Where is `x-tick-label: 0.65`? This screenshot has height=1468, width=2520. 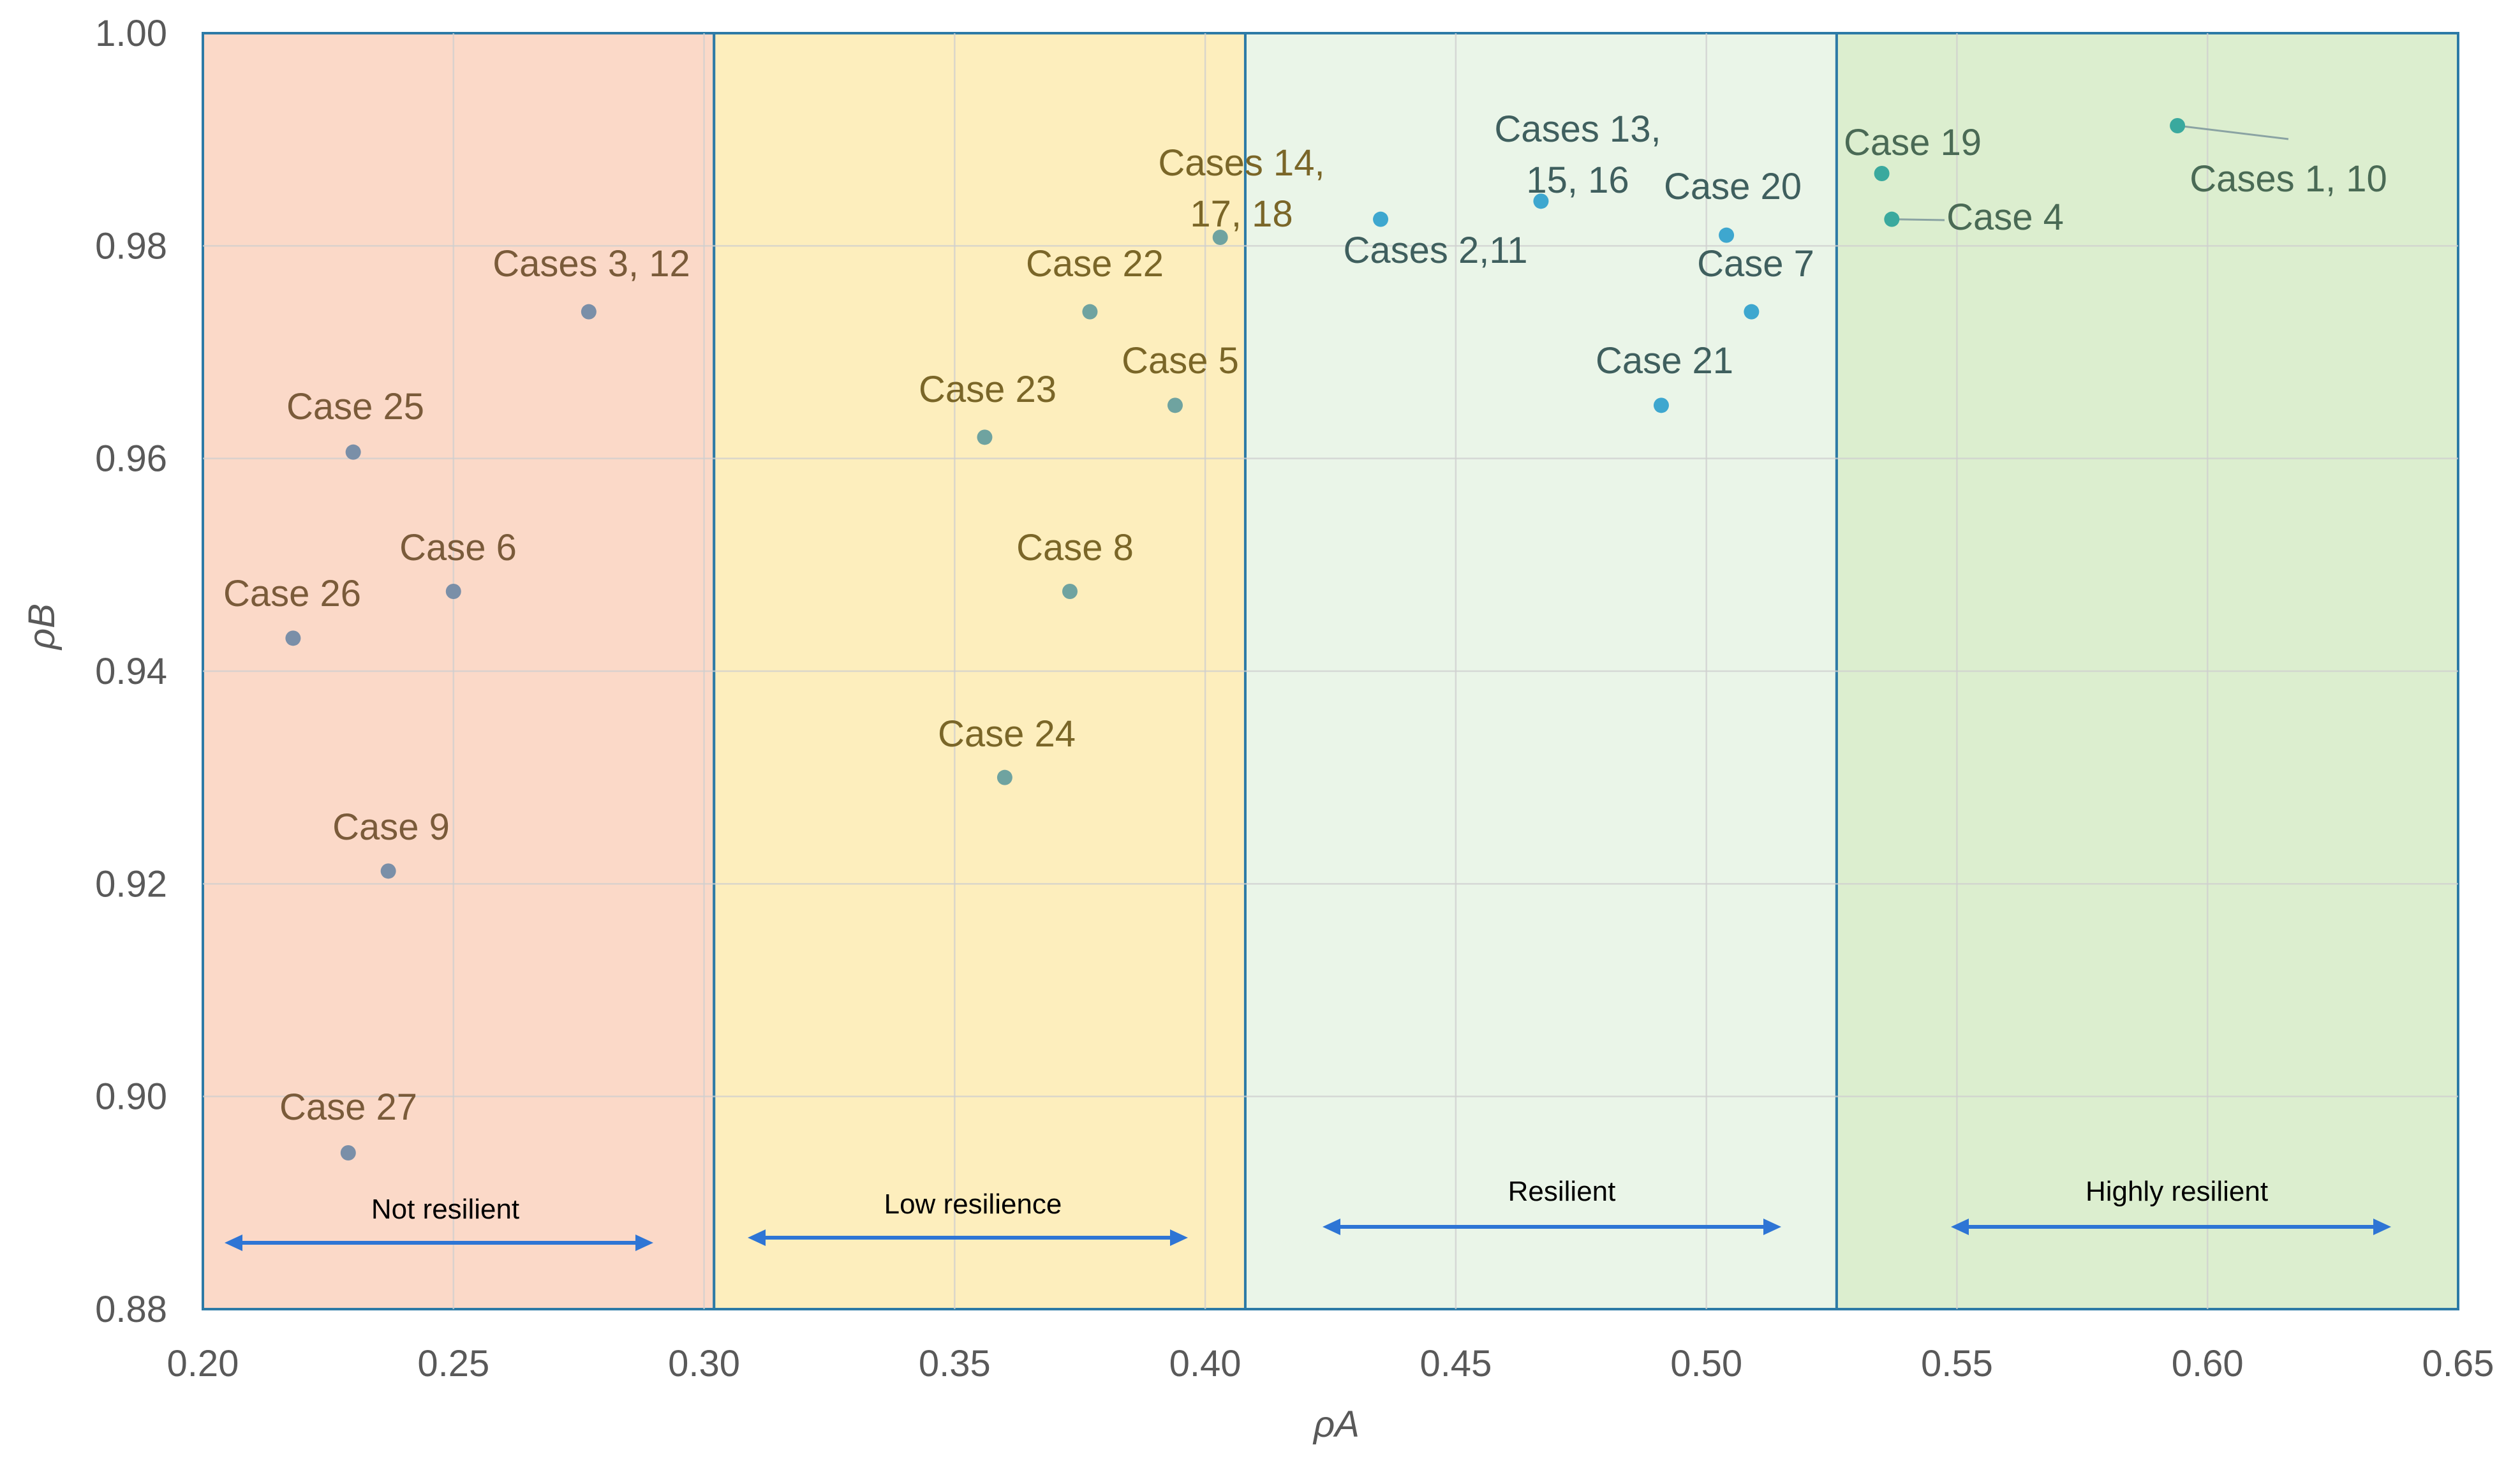
x-tick-label: 0.65 is located at coordinates (2458, 1364).